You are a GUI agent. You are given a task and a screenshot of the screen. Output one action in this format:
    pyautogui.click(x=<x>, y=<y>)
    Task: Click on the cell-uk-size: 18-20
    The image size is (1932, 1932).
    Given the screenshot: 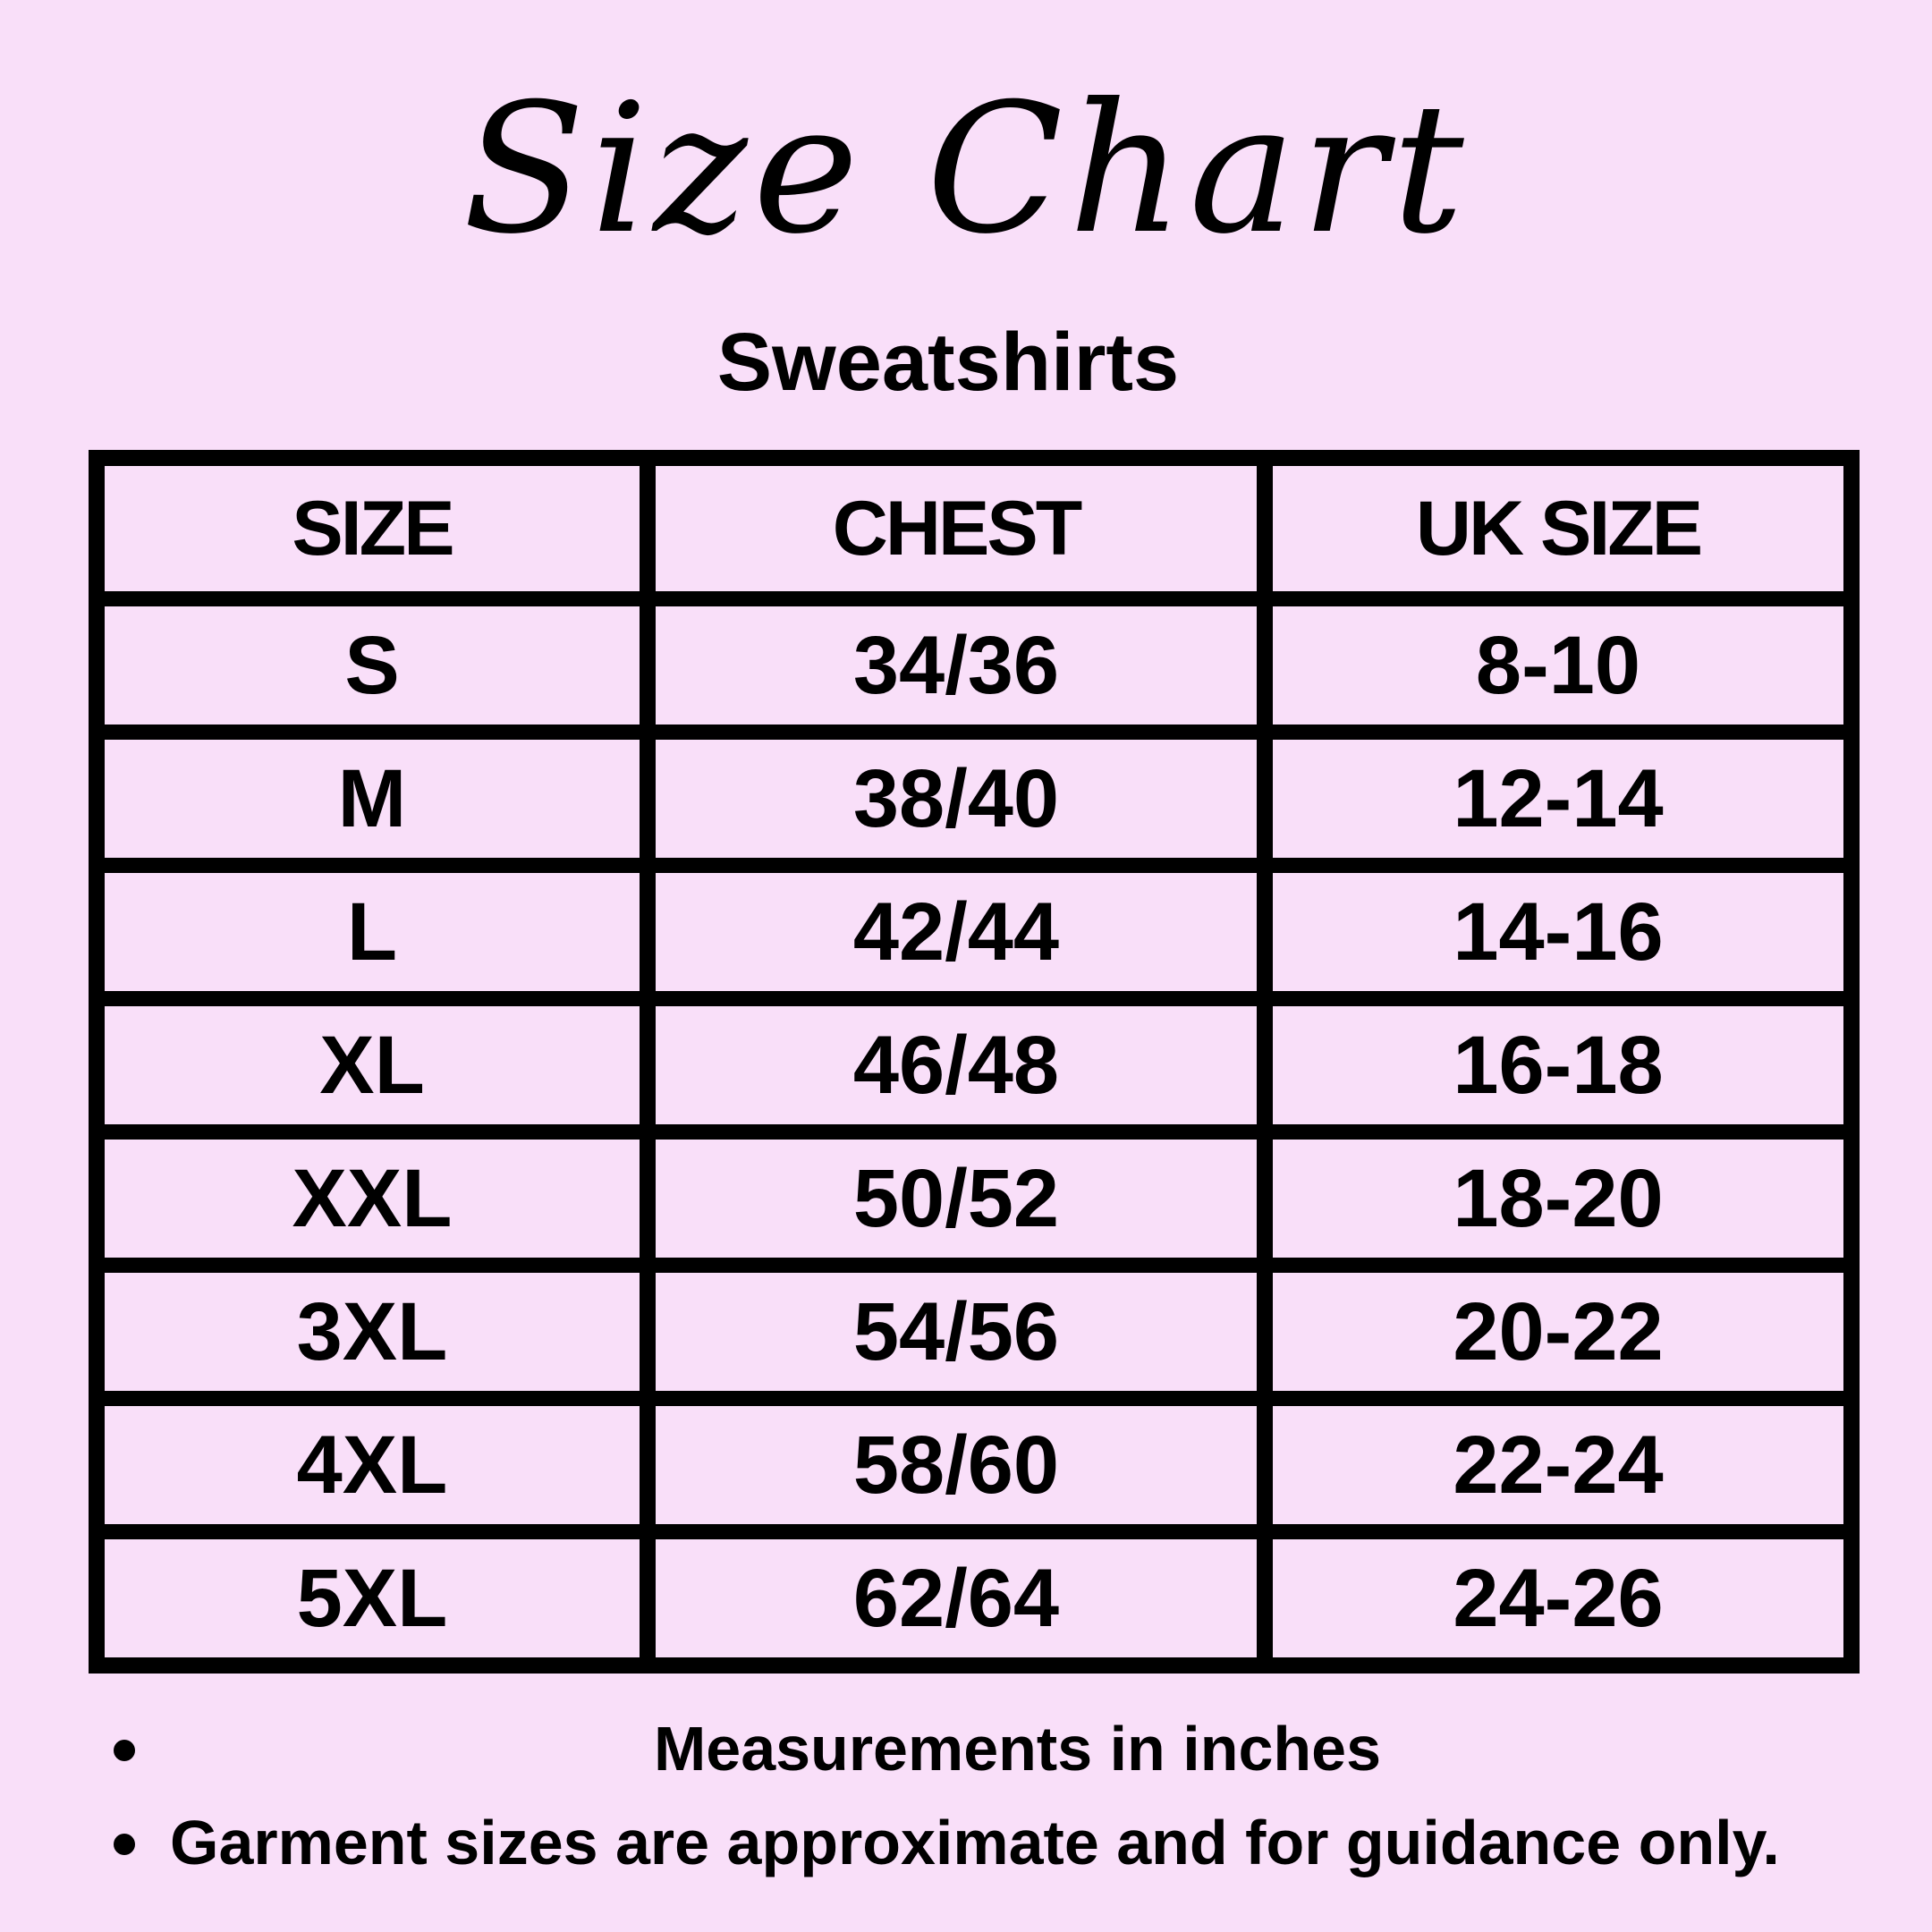 What is the action you would take?
    pyautogui.click(x=1558, y=1199)
    